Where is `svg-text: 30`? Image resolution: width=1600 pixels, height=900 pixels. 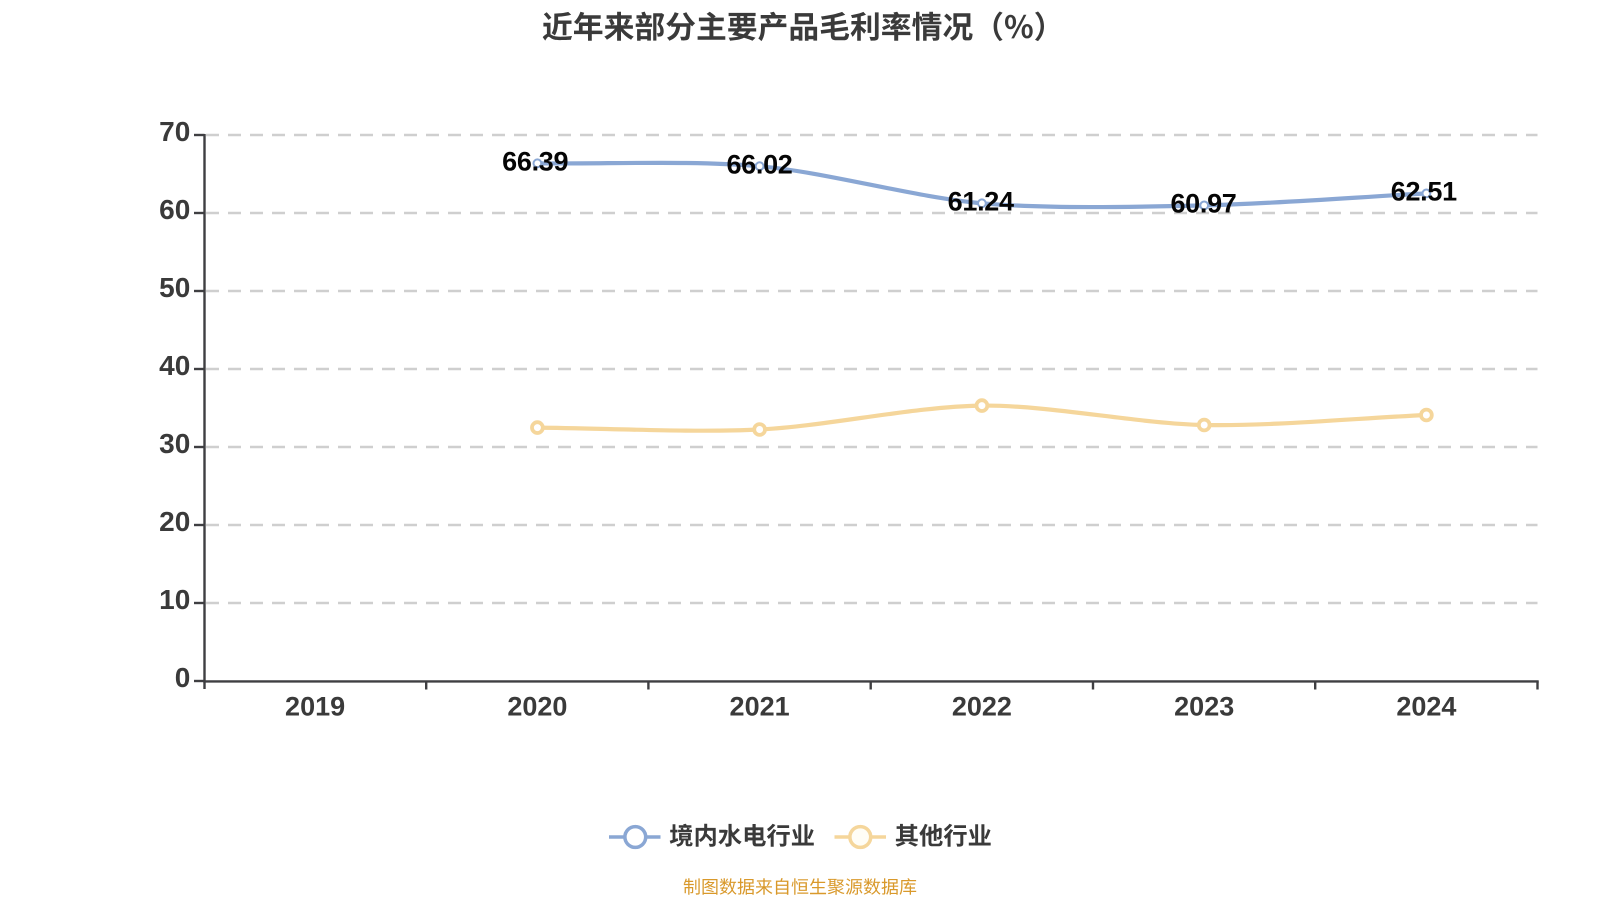
svg-text: 30 is located at coordinates (174, 443).